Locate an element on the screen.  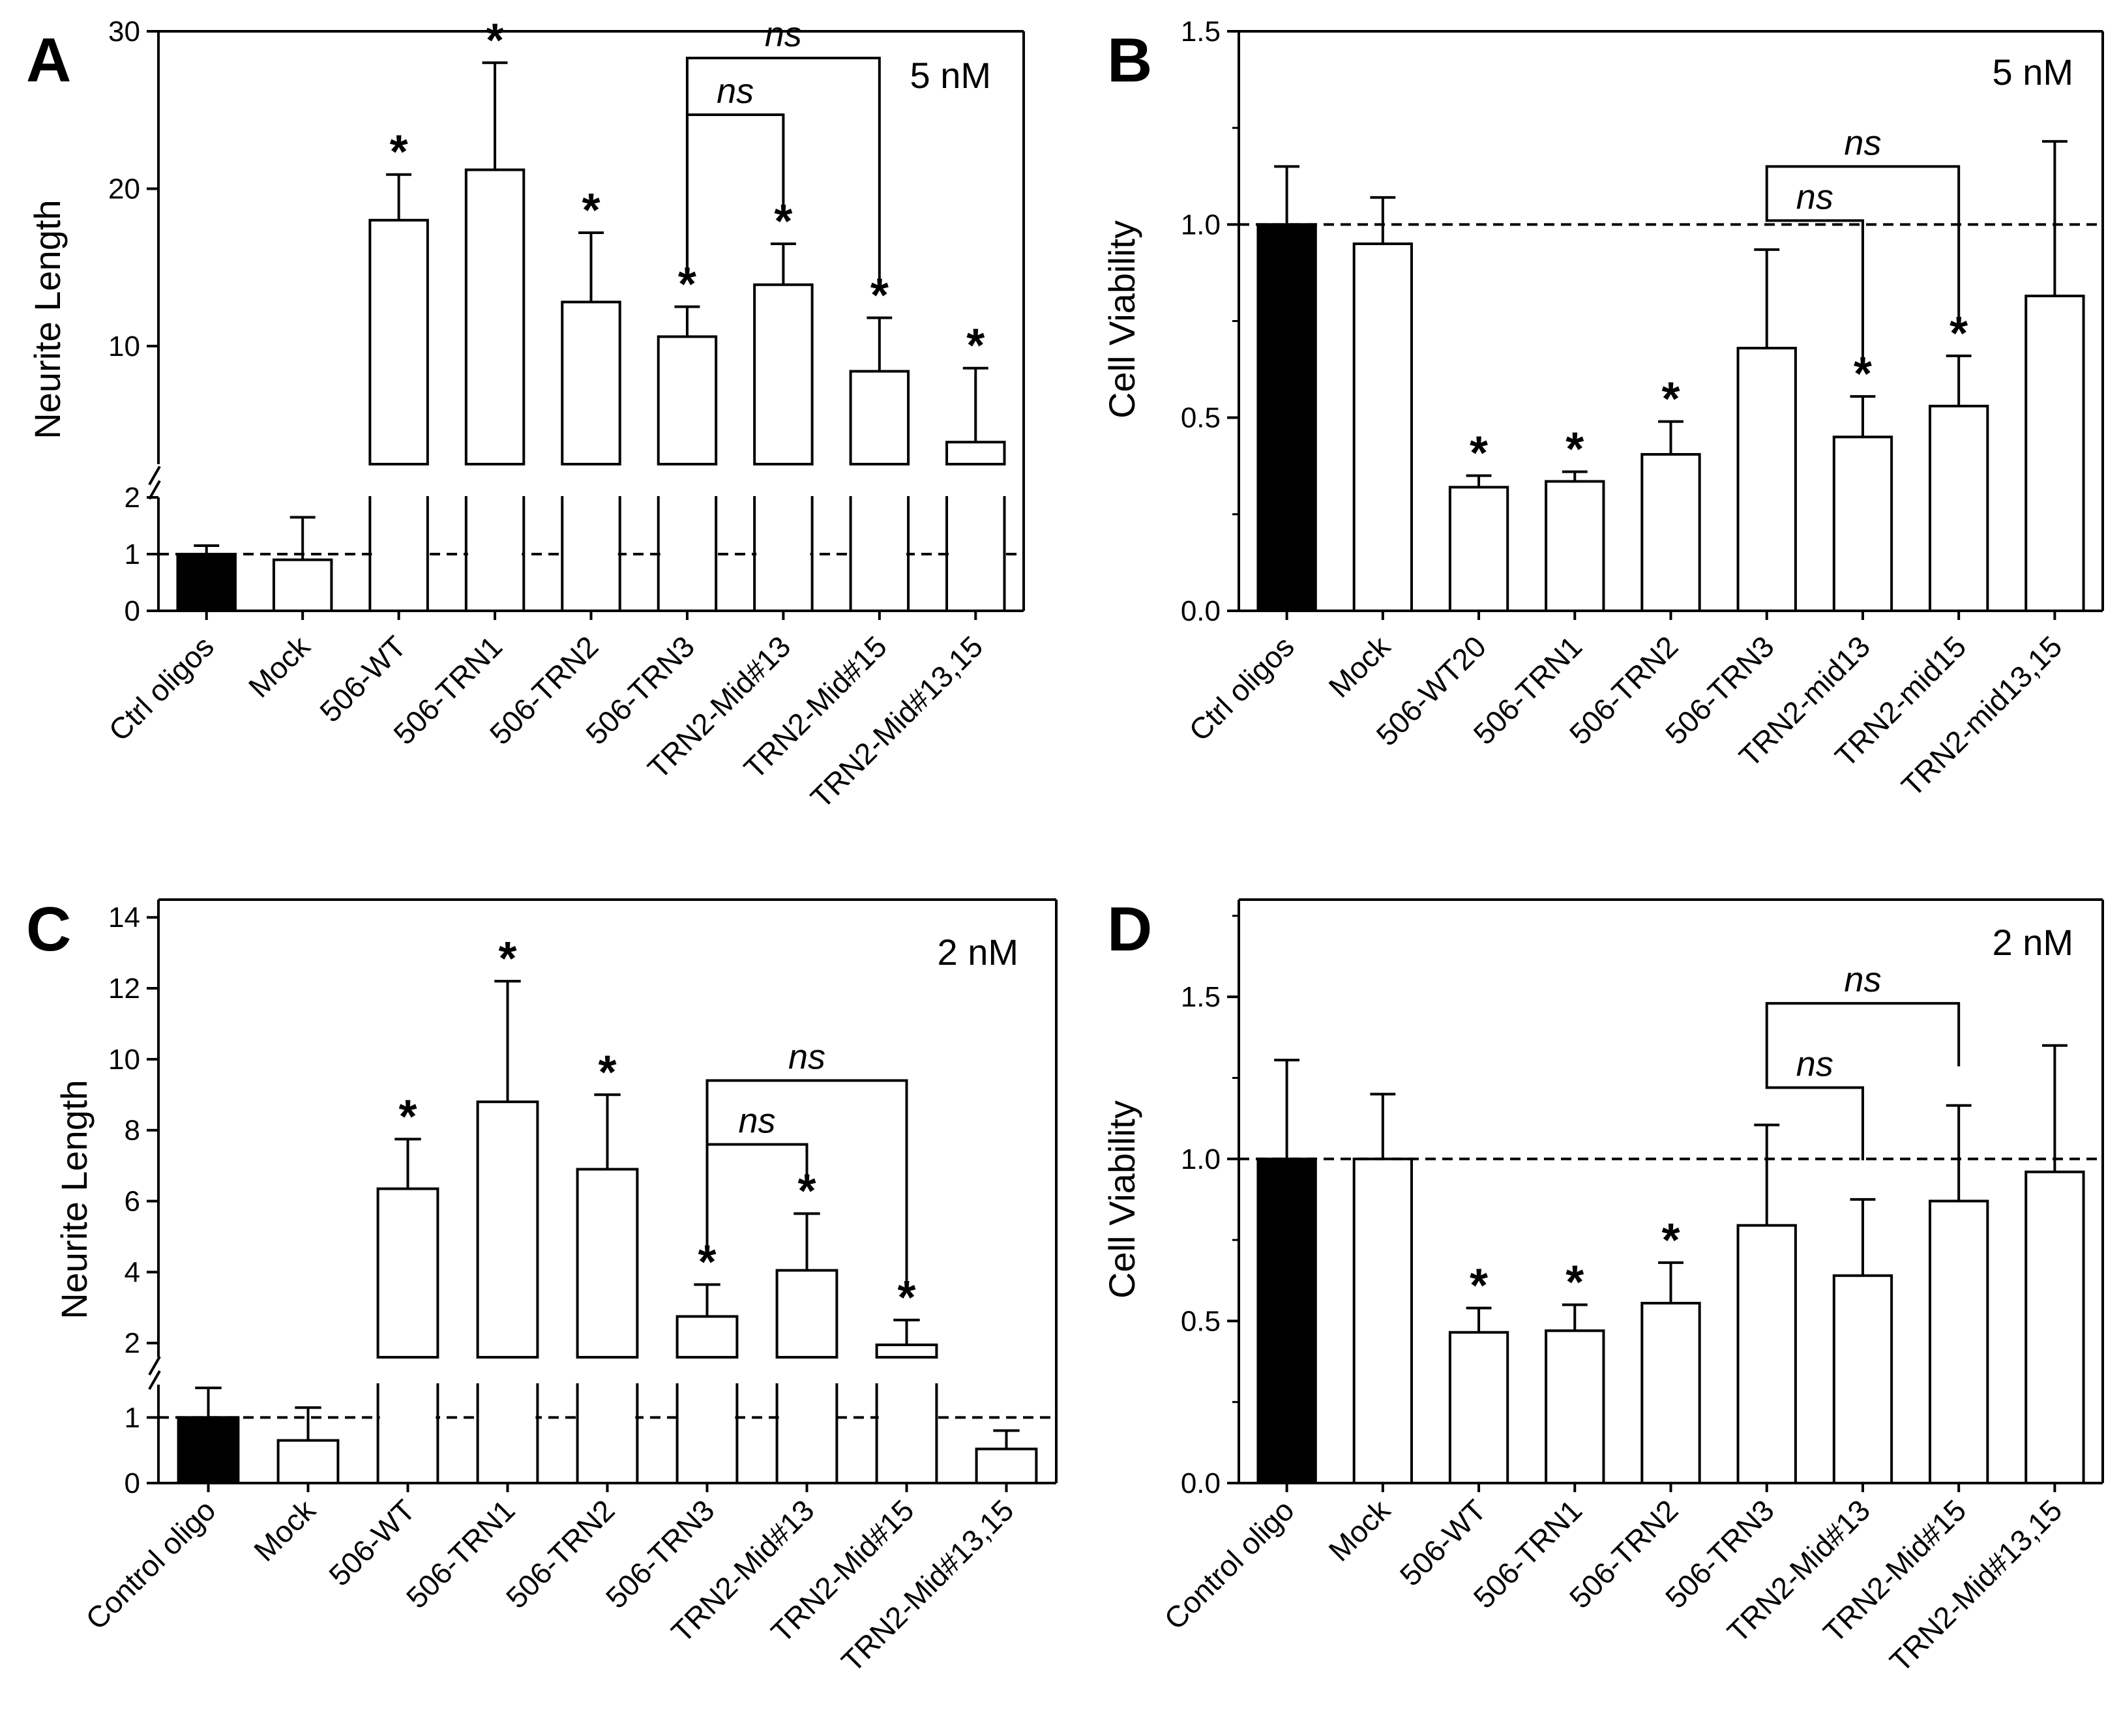
y-tick-label: 10 is located at coordinates (124, 1060).